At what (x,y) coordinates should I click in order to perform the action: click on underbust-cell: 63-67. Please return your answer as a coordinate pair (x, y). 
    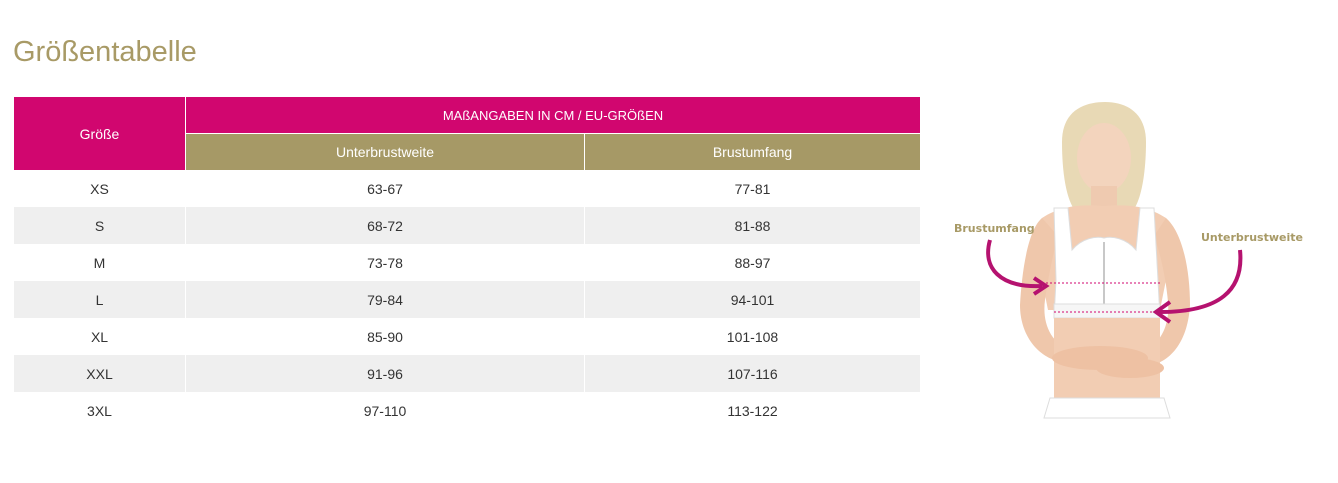
    Looking at the image, I should click on (385, 188).